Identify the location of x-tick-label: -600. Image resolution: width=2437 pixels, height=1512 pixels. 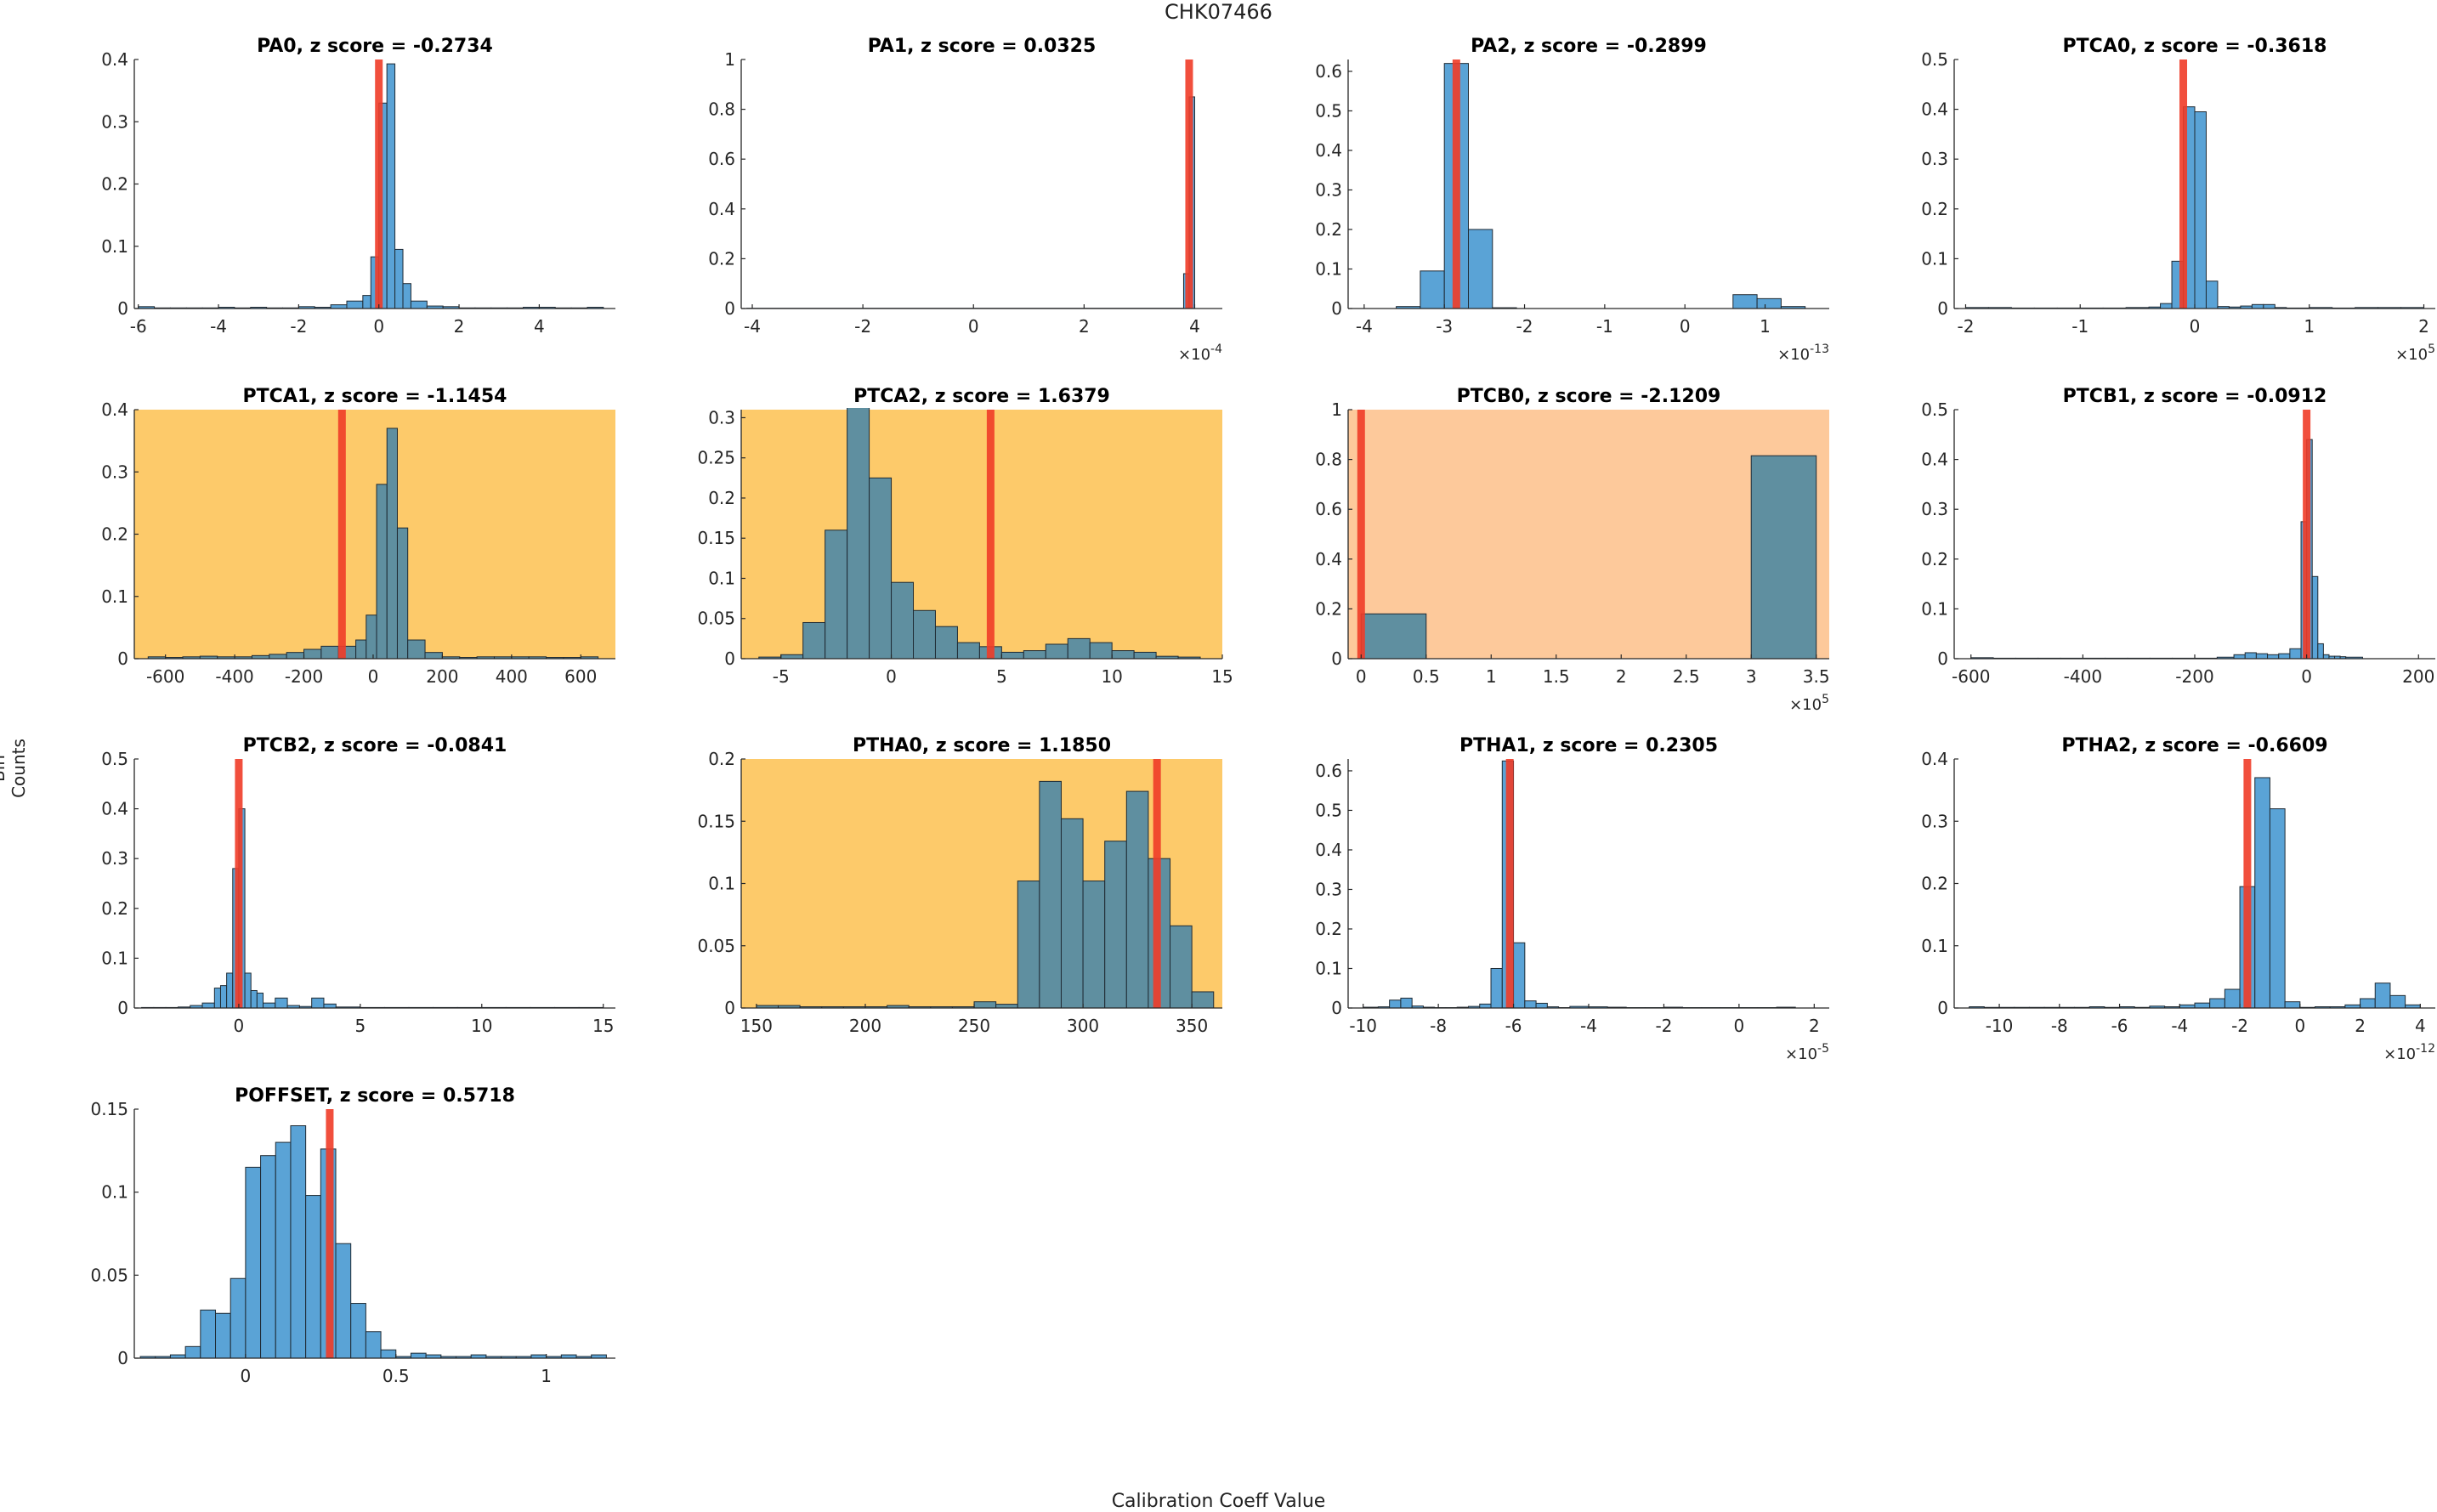
(1971, 676).